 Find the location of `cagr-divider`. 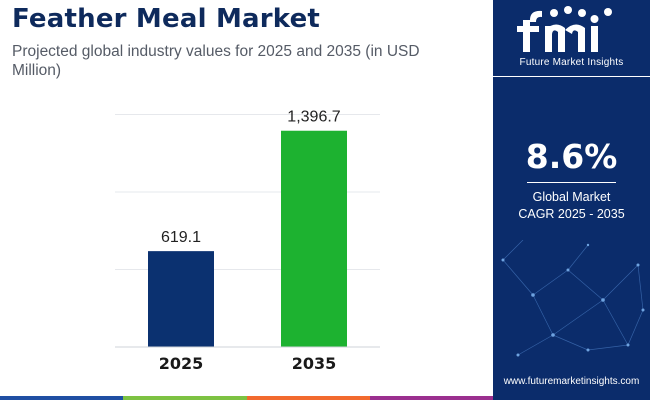

cagr-divider is located at coordinates (571, 182).